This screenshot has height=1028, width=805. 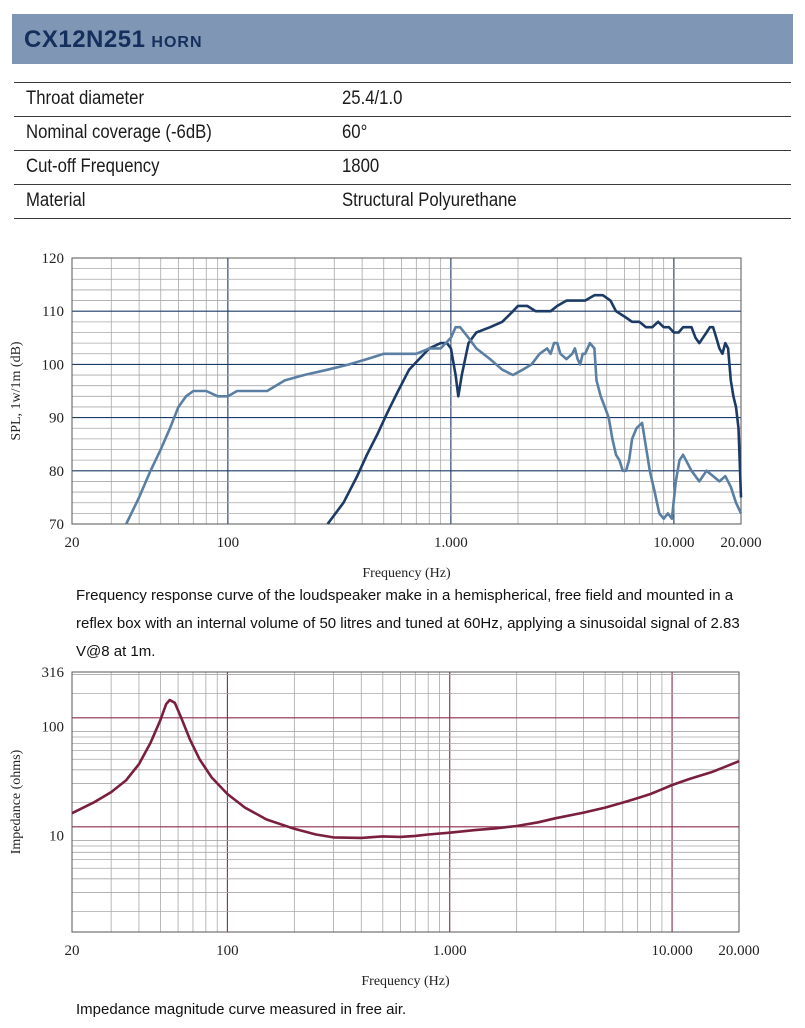 What do you see at coordinates (355, 132) in the screenshot?
I see `spec-value: 60°` at bounding box center [355, 132].